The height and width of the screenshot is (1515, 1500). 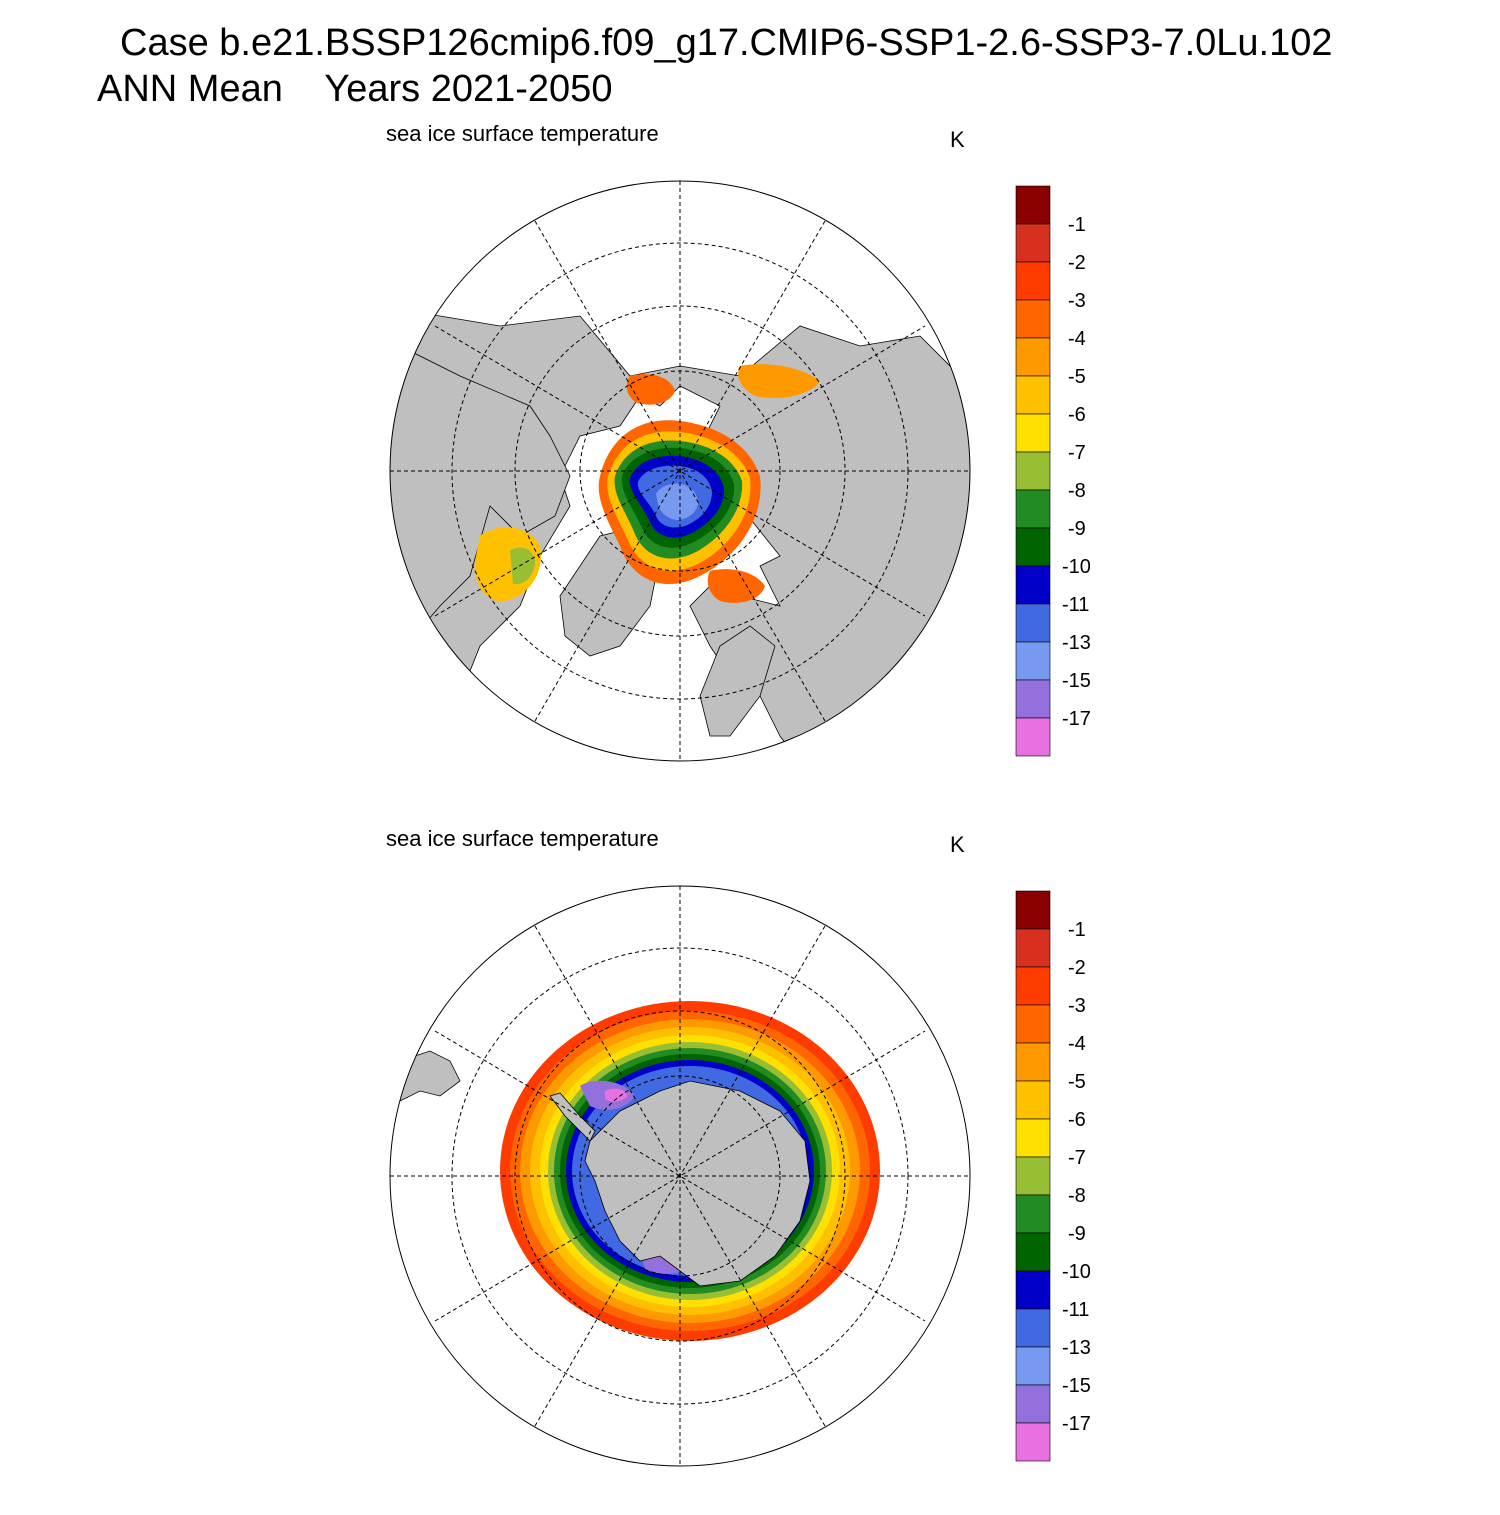 I want to click on land-south-america, so click(x=430, y=1076).